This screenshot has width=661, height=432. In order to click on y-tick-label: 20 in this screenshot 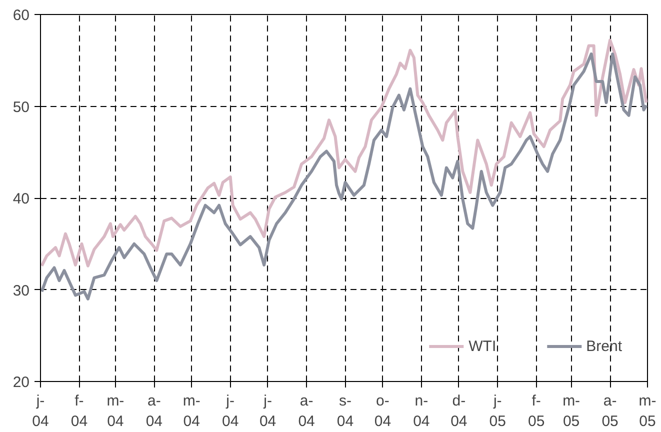, I will do `click(21, 382)`.